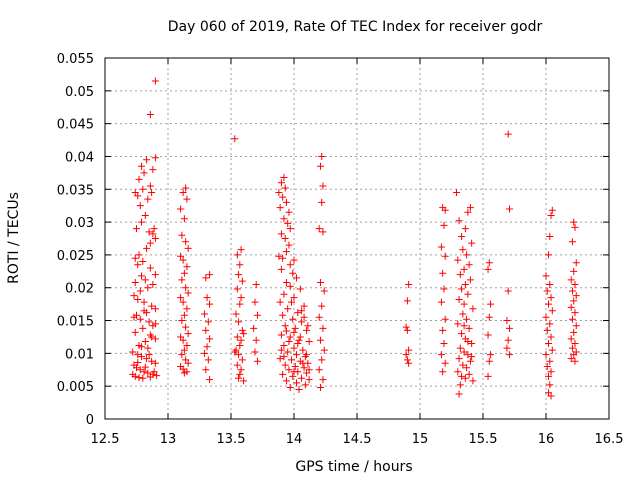 This screenshot has height=480, width=640. I want to click on y-tick-label: 0.055, so click(75, 59).